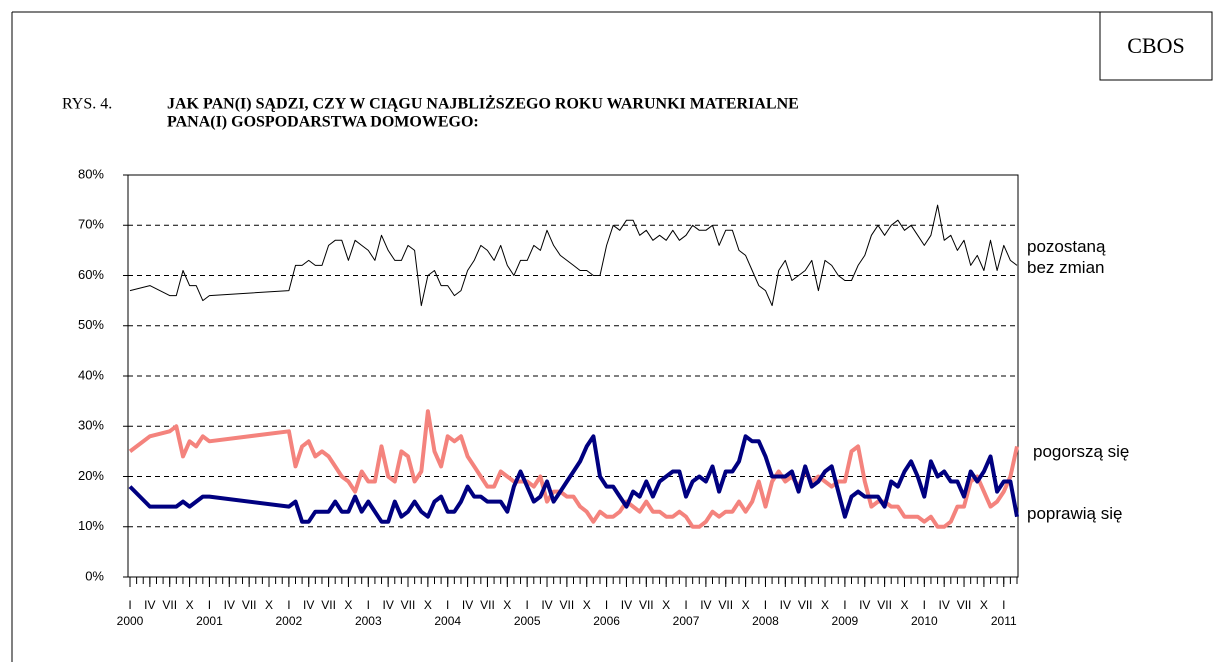  I want to click on y-tick-label: 10%, so click(91, 525).